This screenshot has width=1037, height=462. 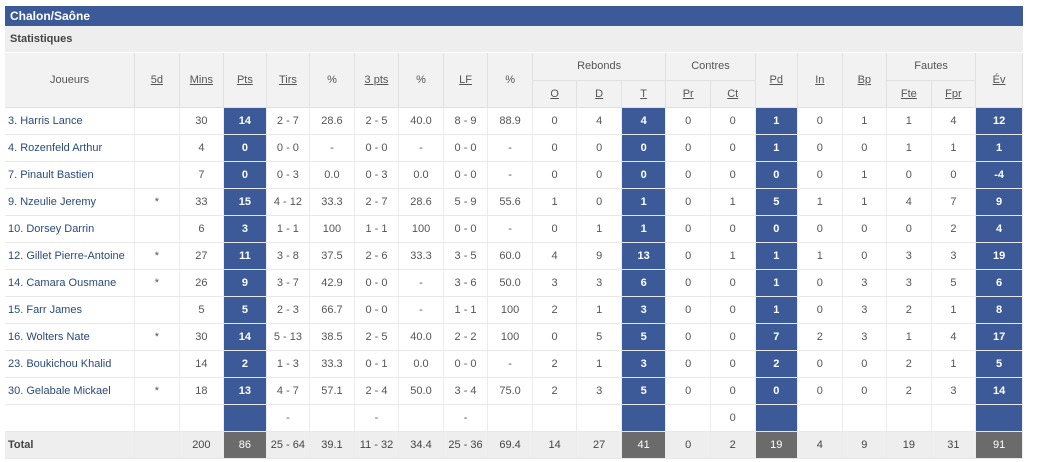 I want to click on player-name-cell: Total, so click(x=70, y=445).